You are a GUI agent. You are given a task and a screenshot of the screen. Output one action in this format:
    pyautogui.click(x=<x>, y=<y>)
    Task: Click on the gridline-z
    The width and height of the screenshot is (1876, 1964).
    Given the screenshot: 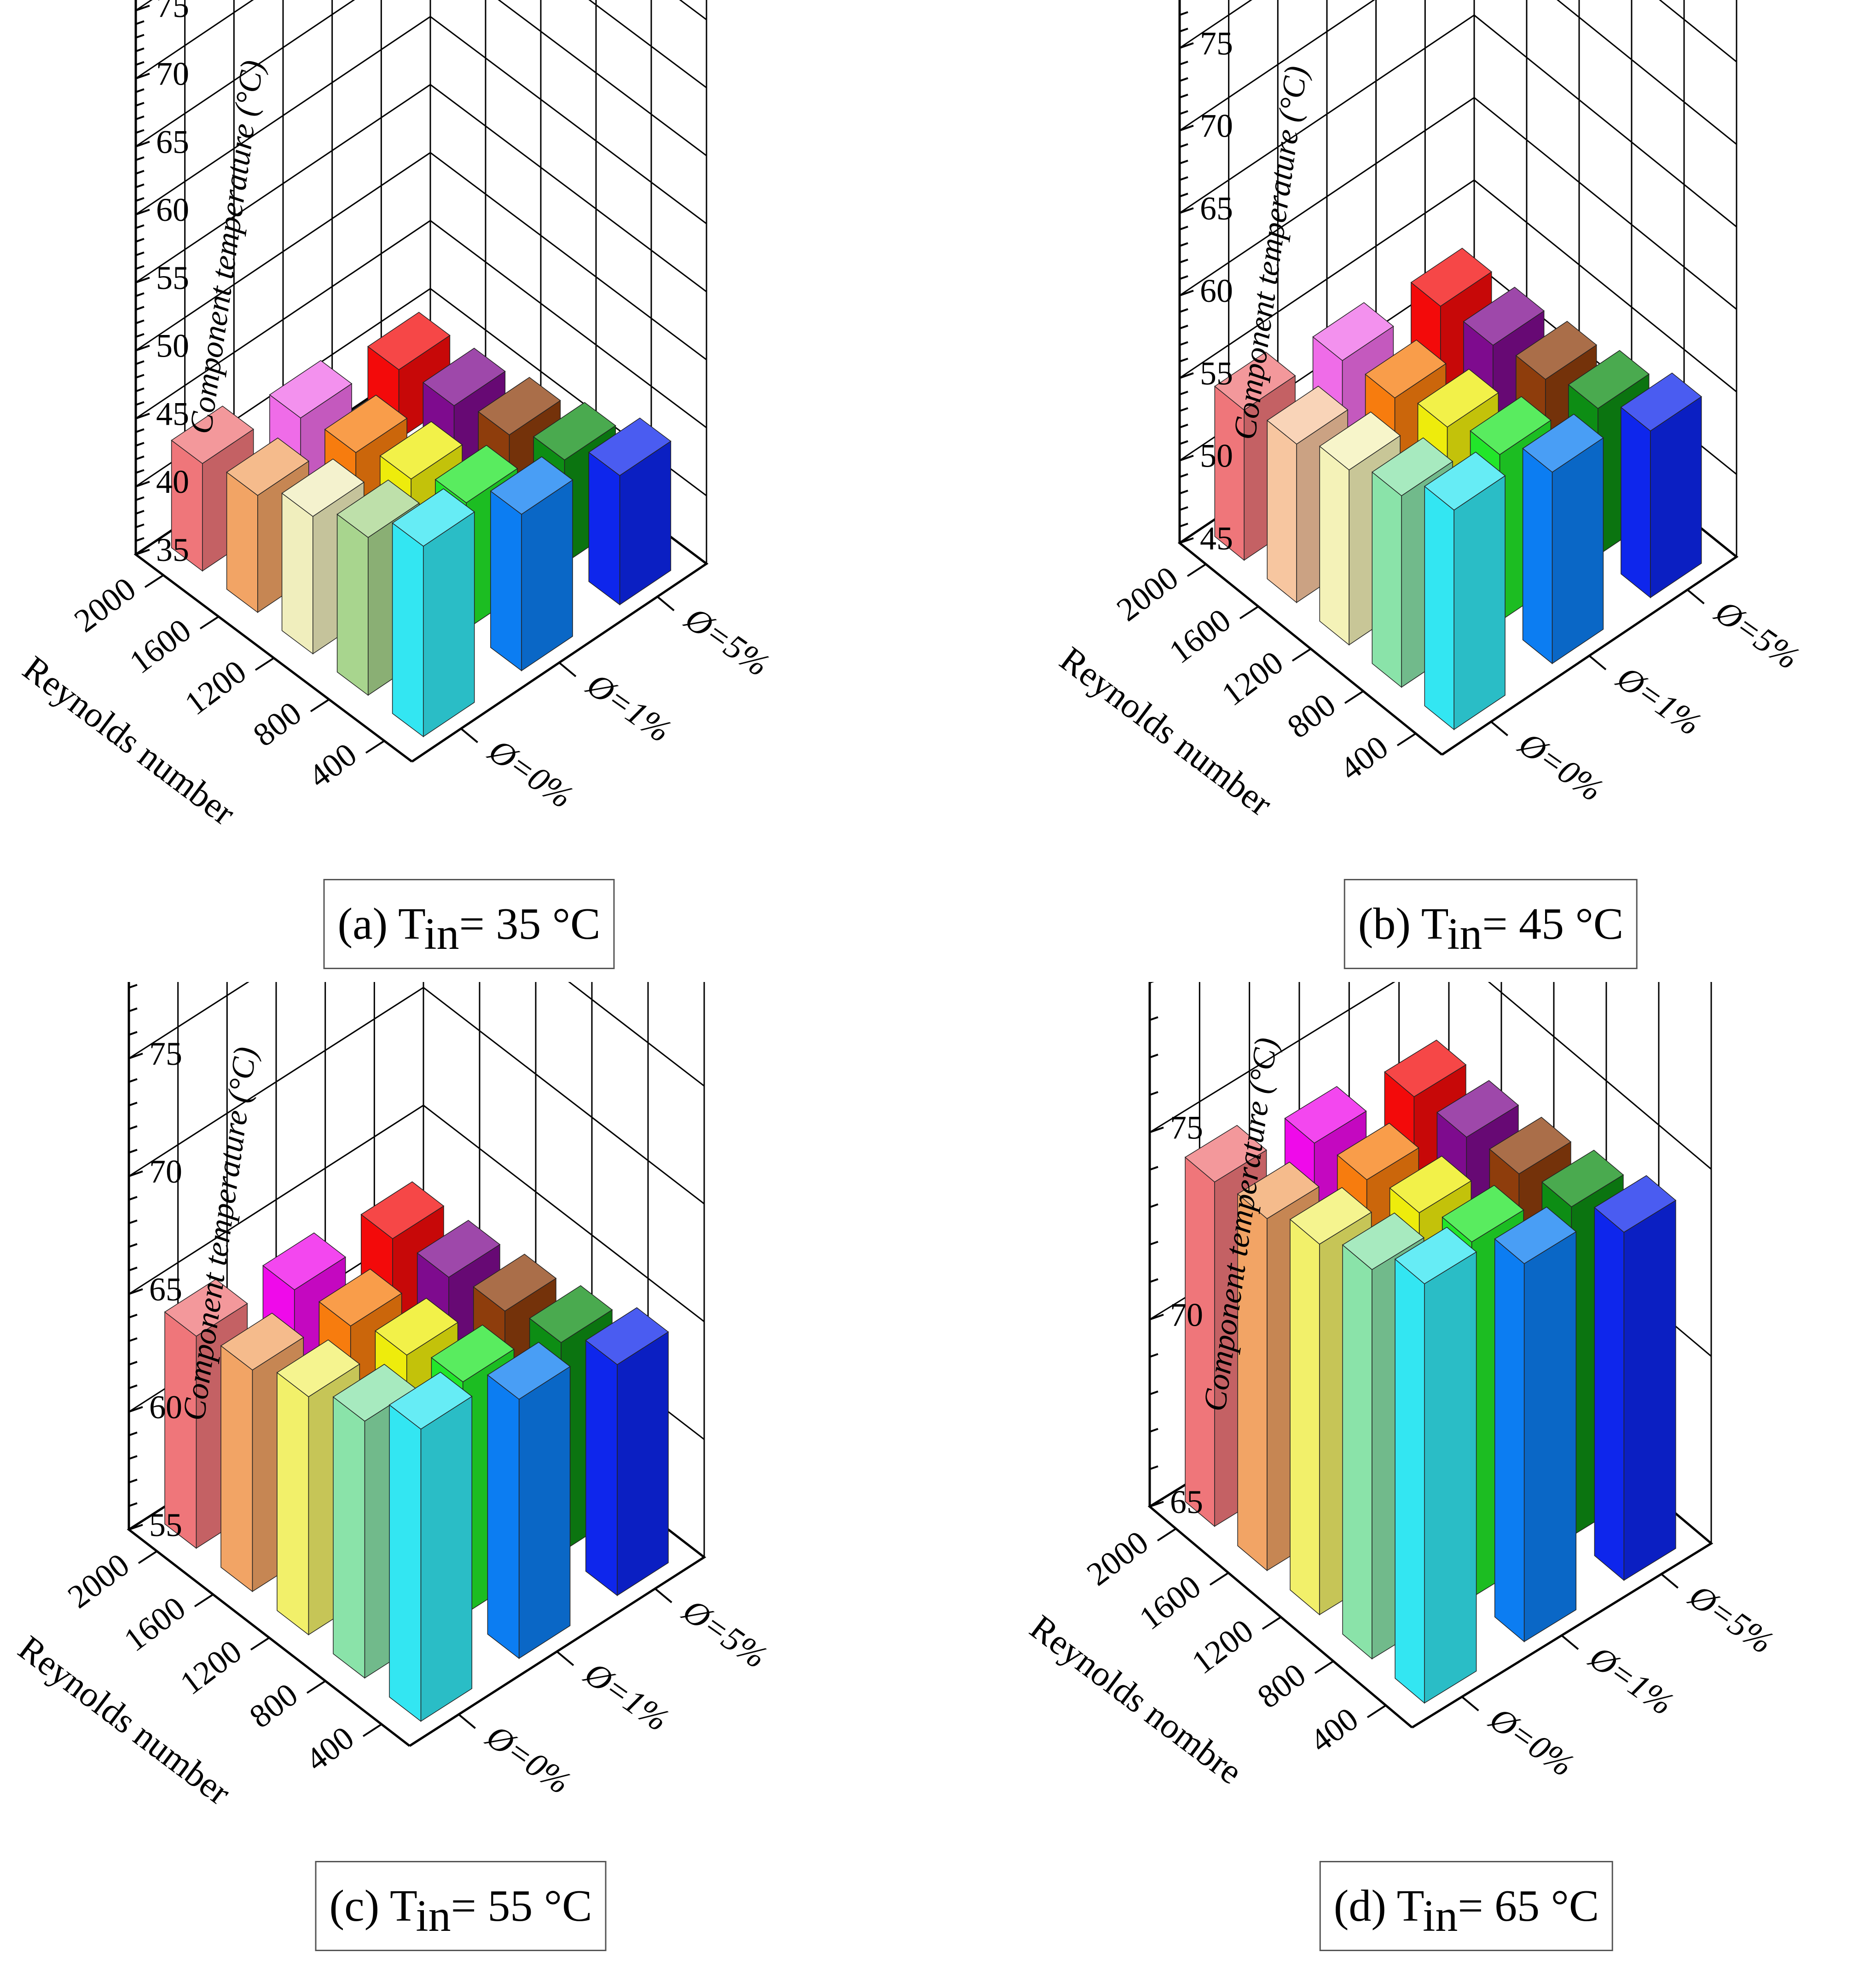 What is the action you would take?
    pyautogui.click(x=421, y=10)
    